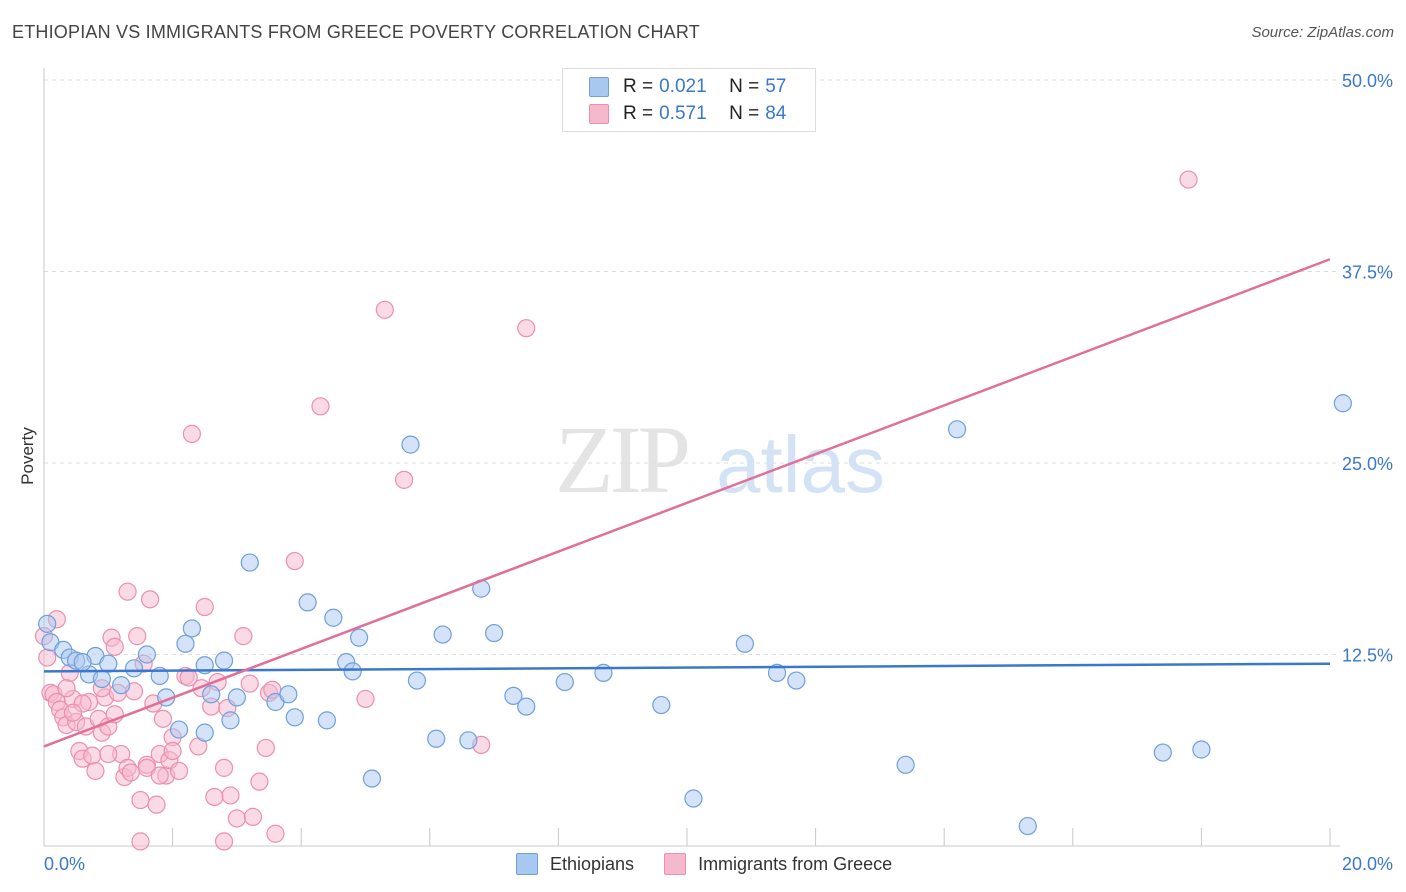 Image resolution: width=1406 pixels, height=892 pixels. What do you see at coordinates (592, 863) in the screenshot?
I see `legend-label: Ethiopians` at bounding box center [592, 863].